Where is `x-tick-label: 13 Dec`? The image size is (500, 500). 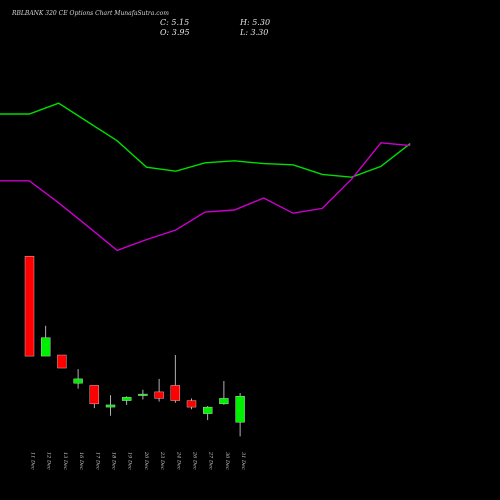 x-tick-label: 13 Dec is located at coordinates (65, 461).